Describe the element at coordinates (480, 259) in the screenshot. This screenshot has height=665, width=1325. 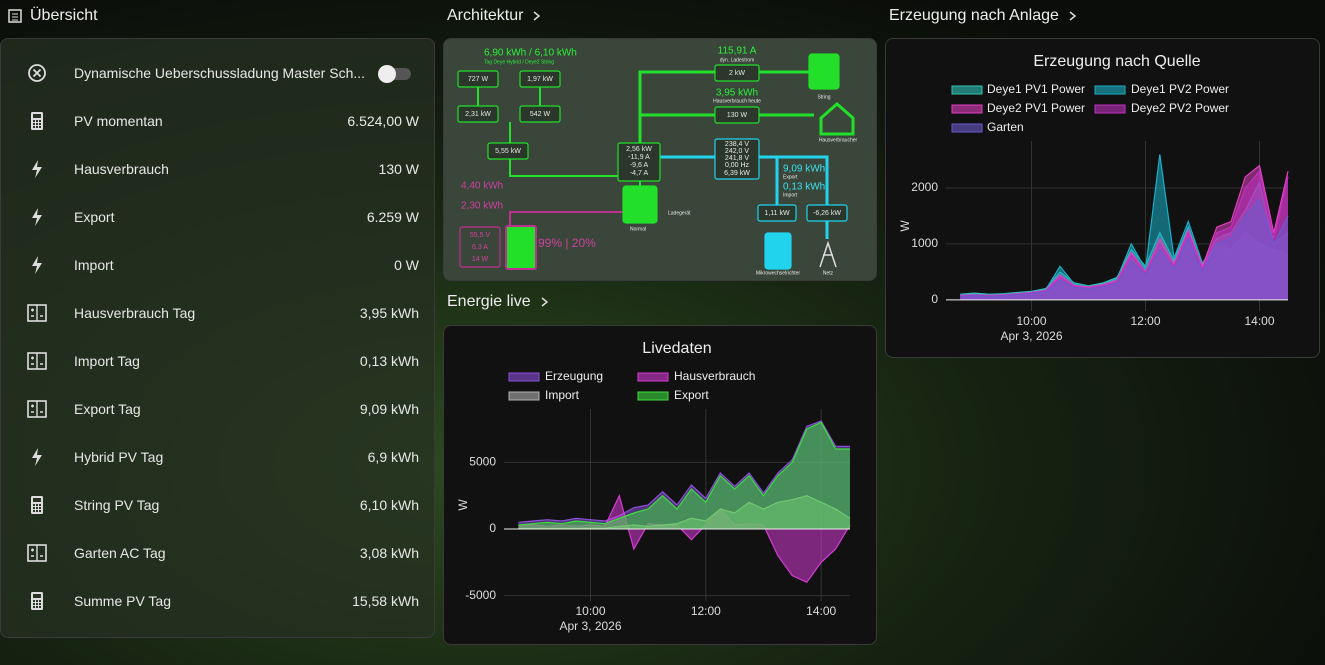
I see `diagram-label: 14 W` at that location.